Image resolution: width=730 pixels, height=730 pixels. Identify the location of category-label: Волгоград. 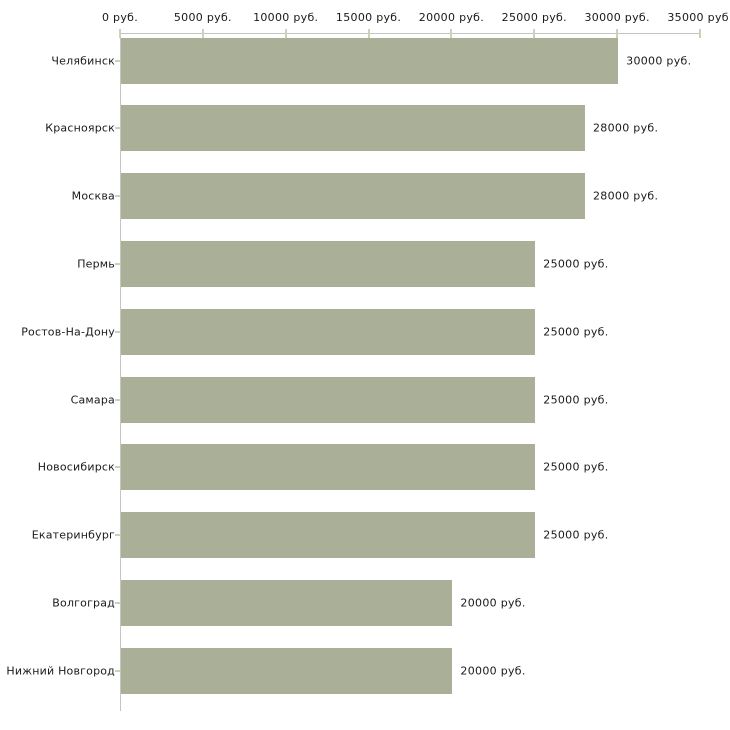
(83, 603).